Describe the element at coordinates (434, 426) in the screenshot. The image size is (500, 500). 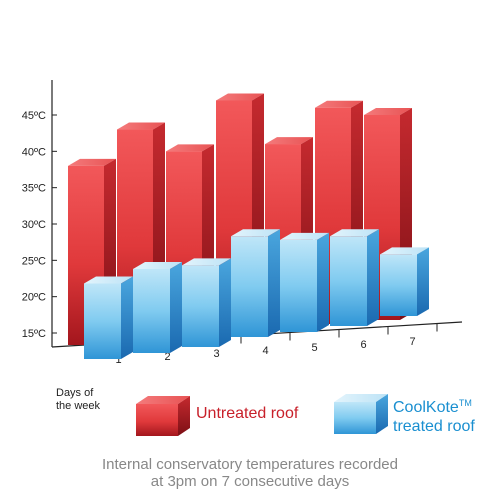
I see `legend-label-treated-line2: treated roof` at that location.